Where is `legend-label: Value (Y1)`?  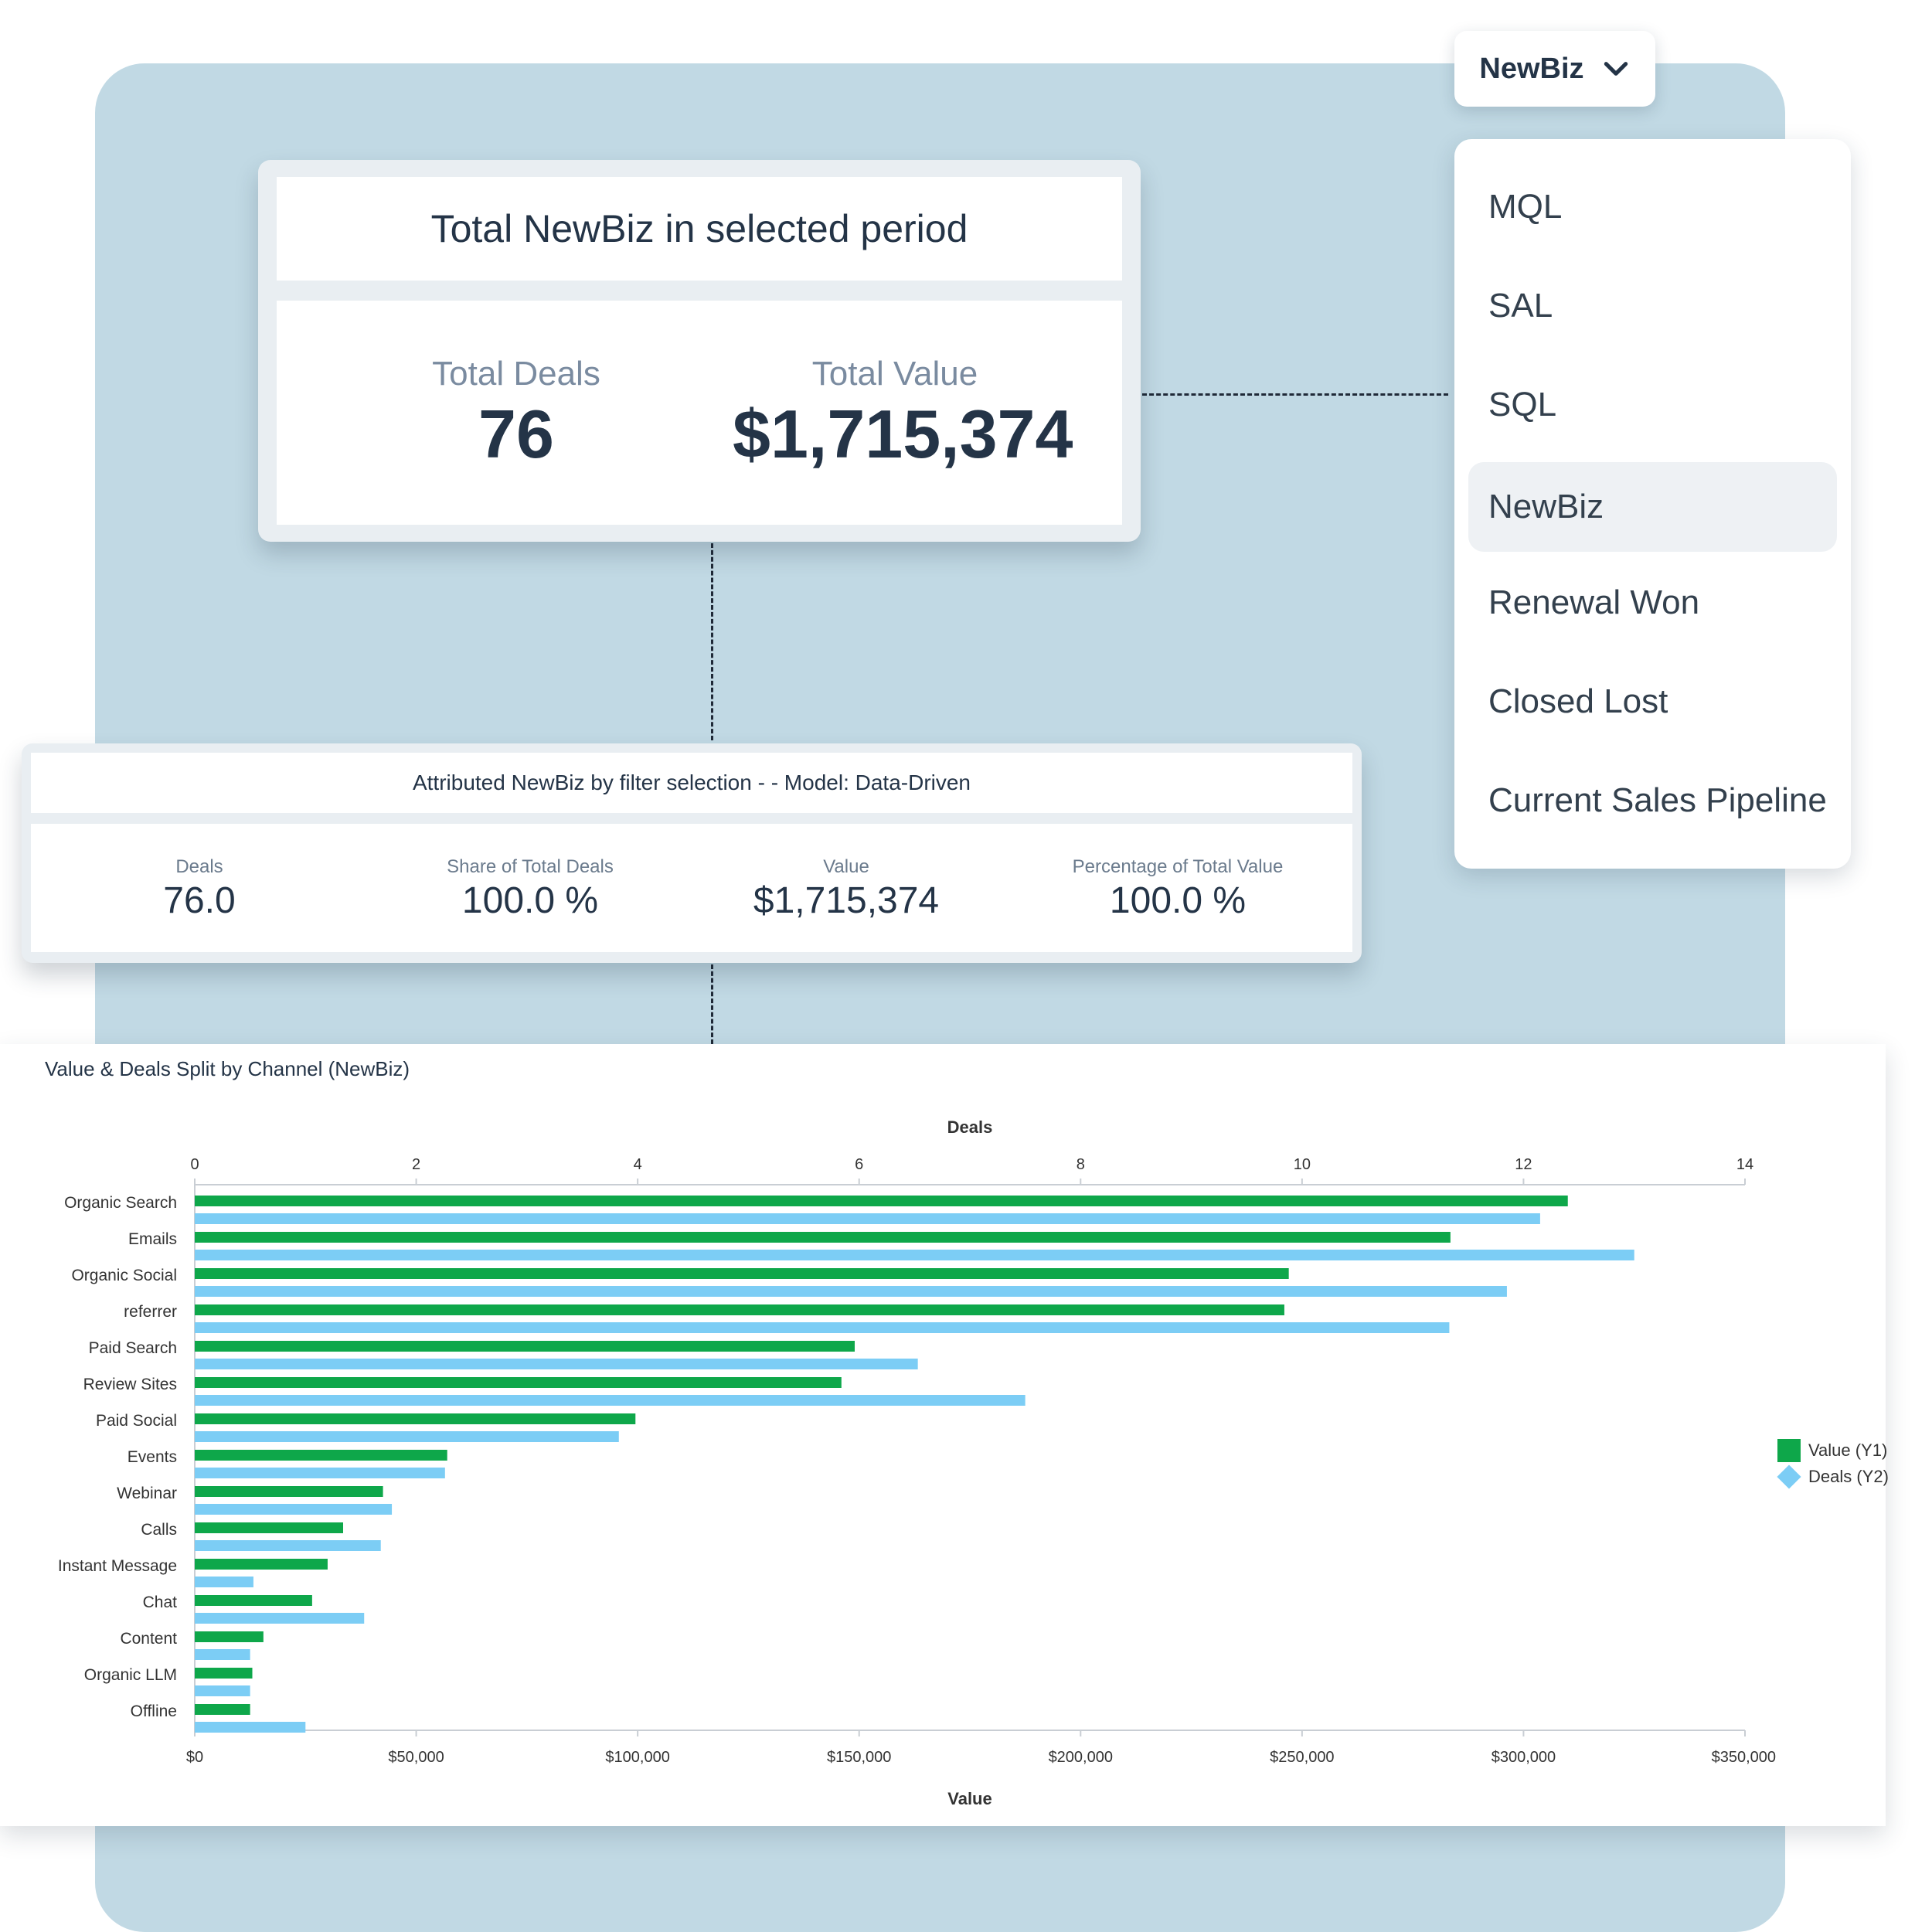 legend-label: Value (Y1) is located at coordinates (1848, 1450).